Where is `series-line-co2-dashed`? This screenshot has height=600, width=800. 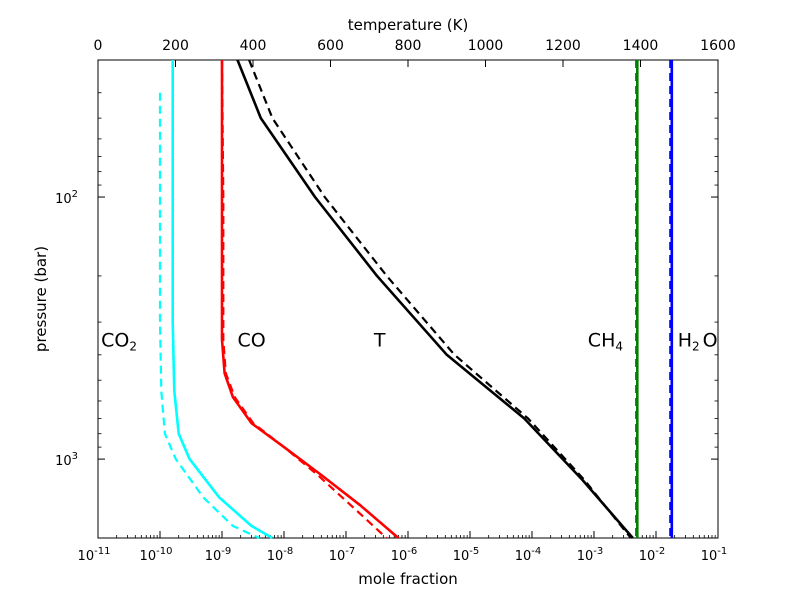
series-line-co2-dashed is located at coordinates (209, 316).